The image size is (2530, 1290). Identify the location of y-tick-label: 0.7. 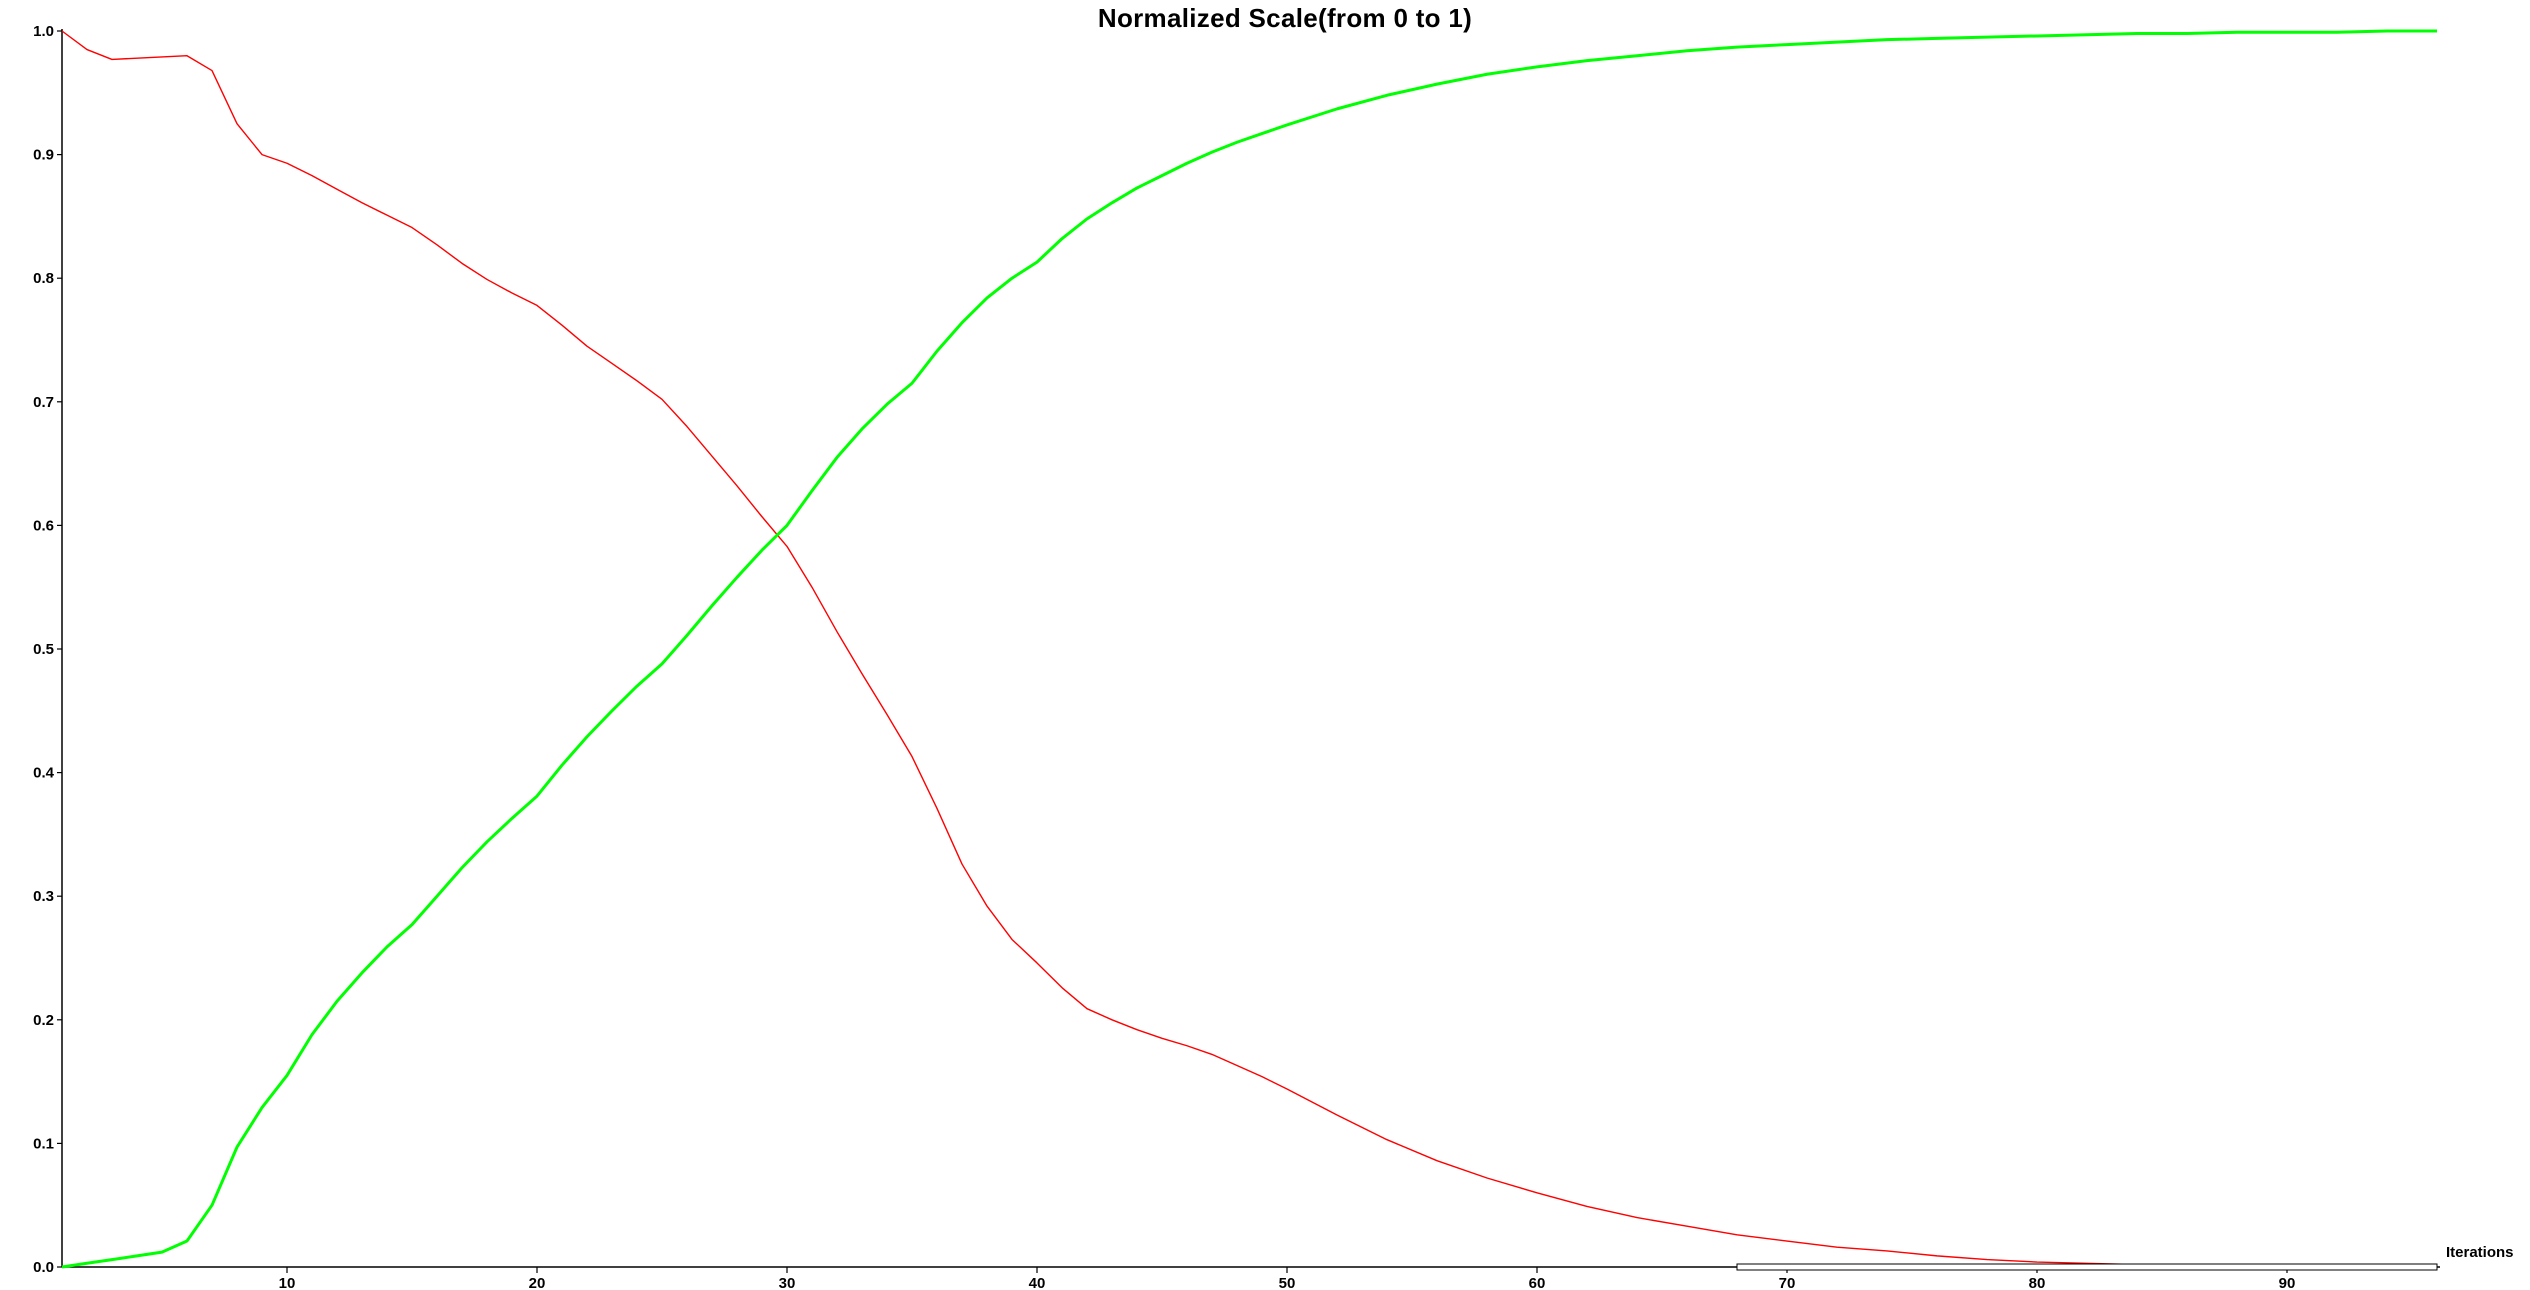
(43, 402).